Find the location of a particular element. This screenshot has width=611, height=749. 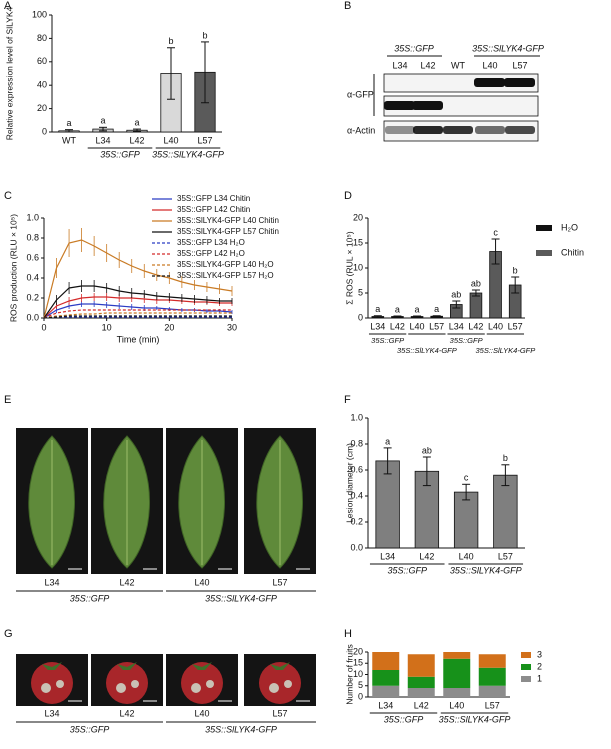

y-tick-label: 10 is located at coordinates (358, 267).